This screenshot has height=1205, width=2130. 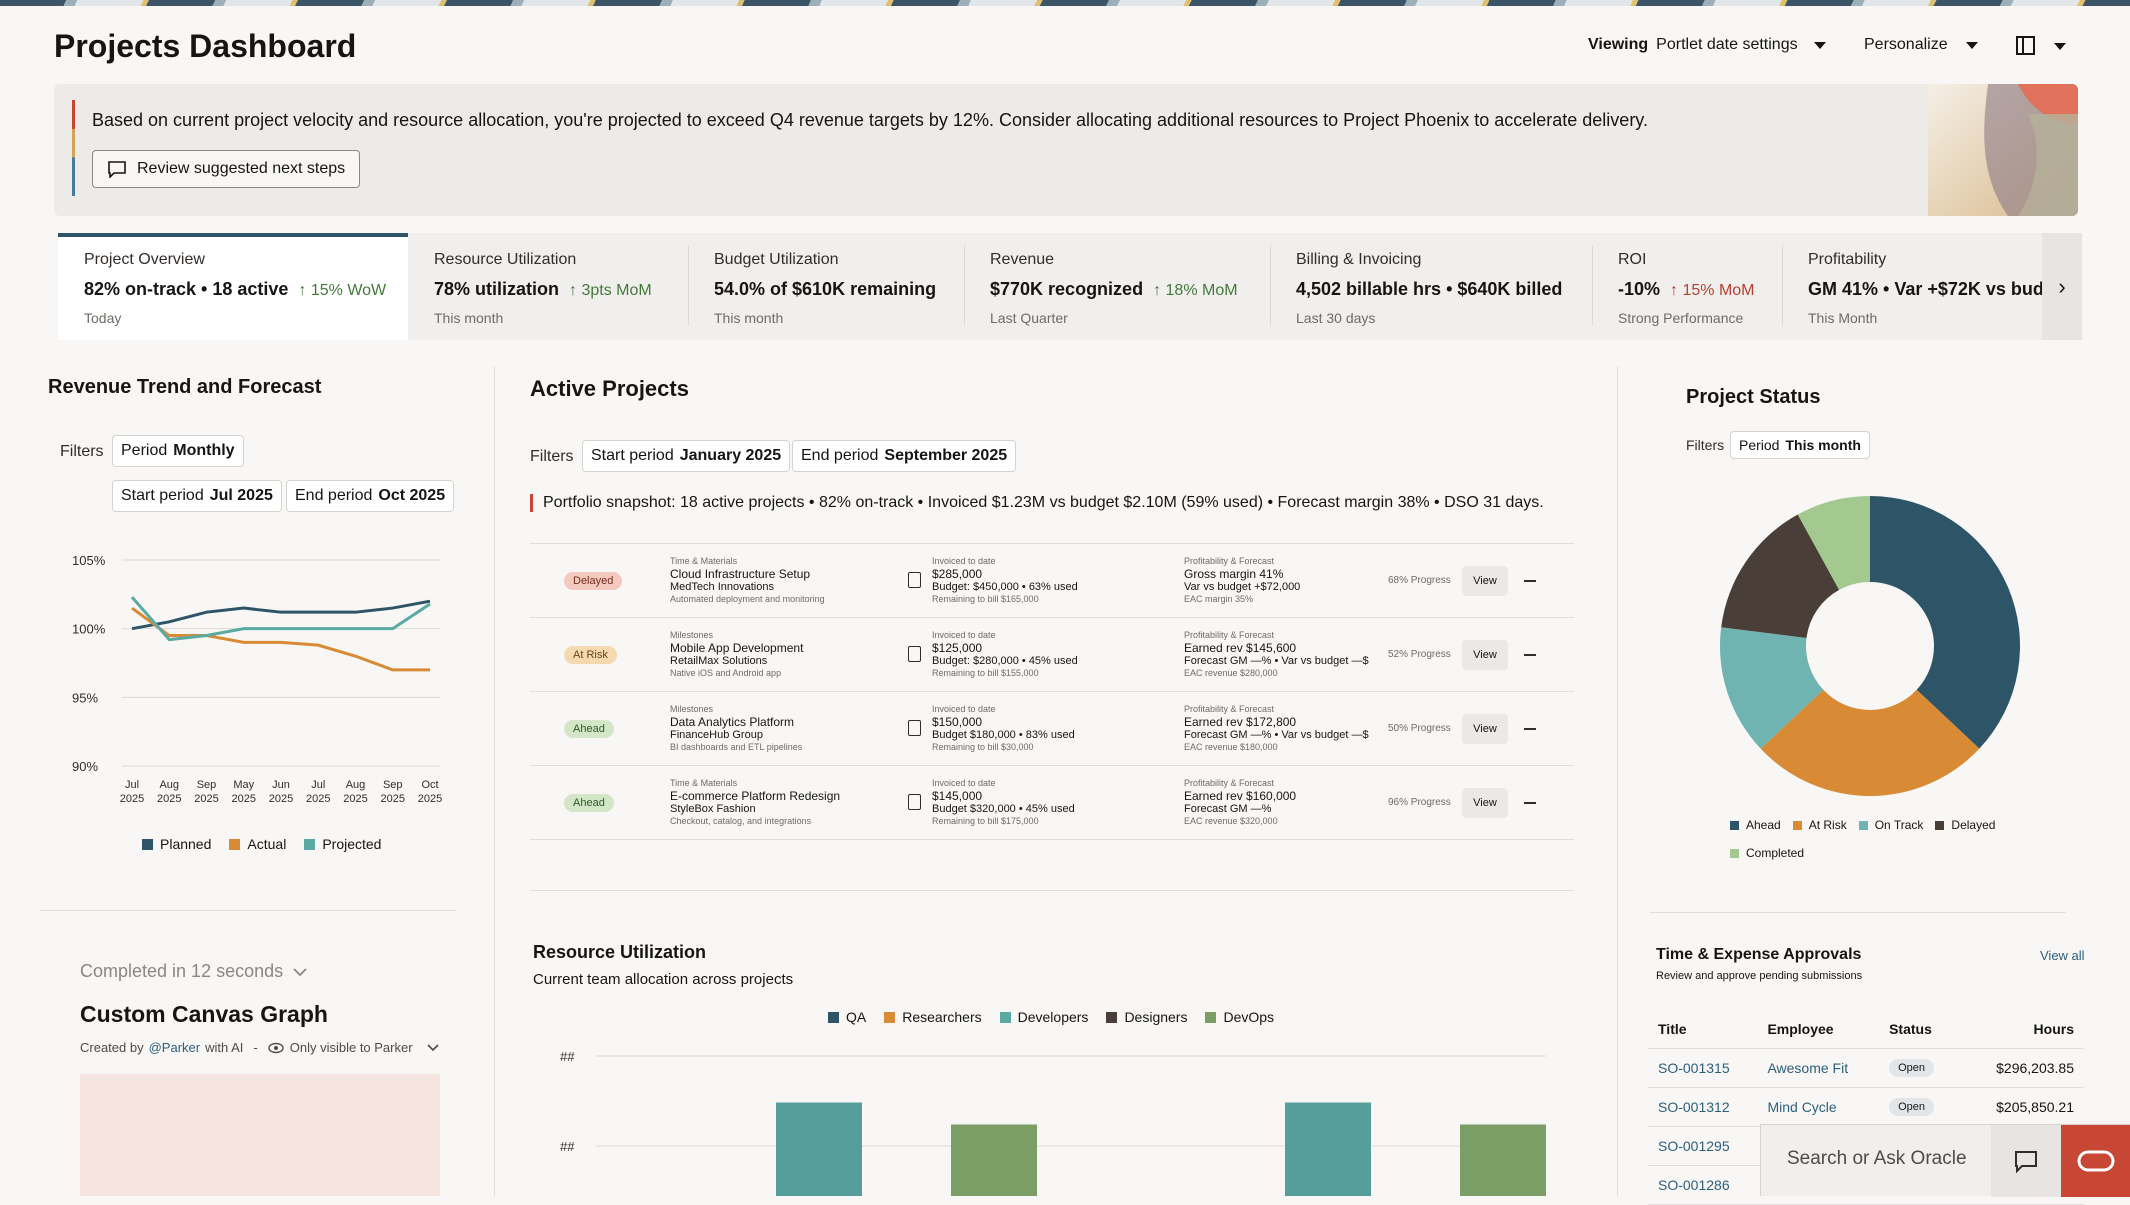 What do you see at coordinates (85, 697) in the screenshot?
I see `y-tick-label: 95%` at bounding box center [85, 697].